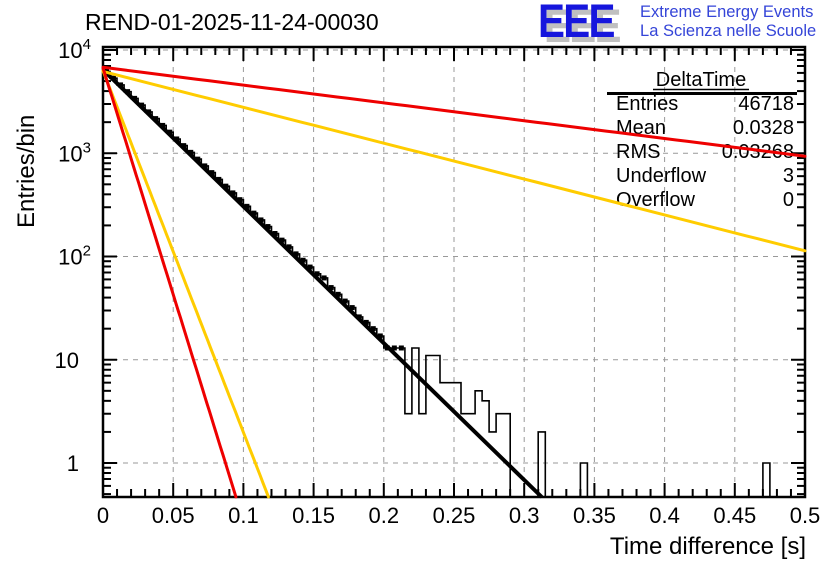  I want to click on red-slow-reference, so click(454, 111).